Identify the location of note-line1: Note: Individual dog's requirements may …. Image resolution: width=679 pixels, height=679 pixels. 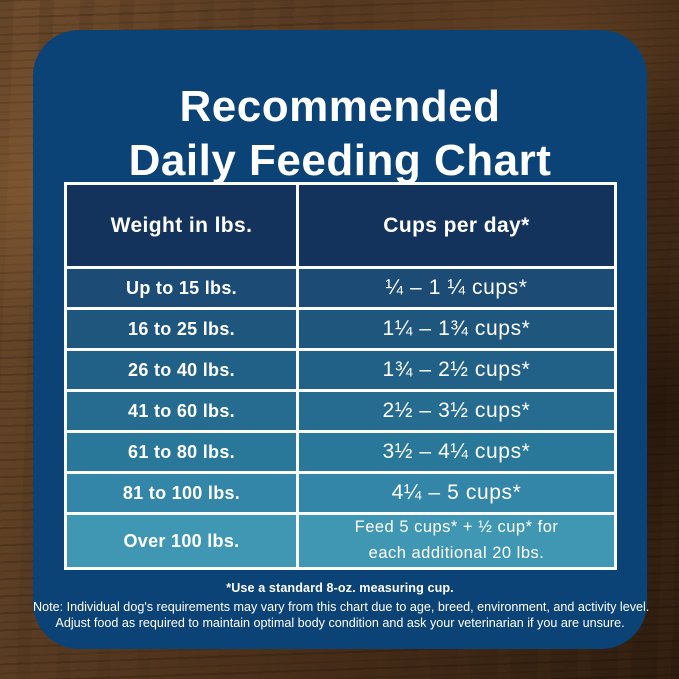
(341, 607).